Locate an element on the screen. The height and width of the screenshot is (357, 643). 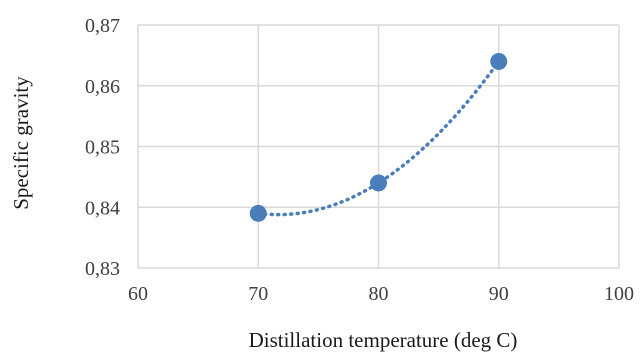
y-axis-label: Specific gravity is located at coordinates (21, 143).